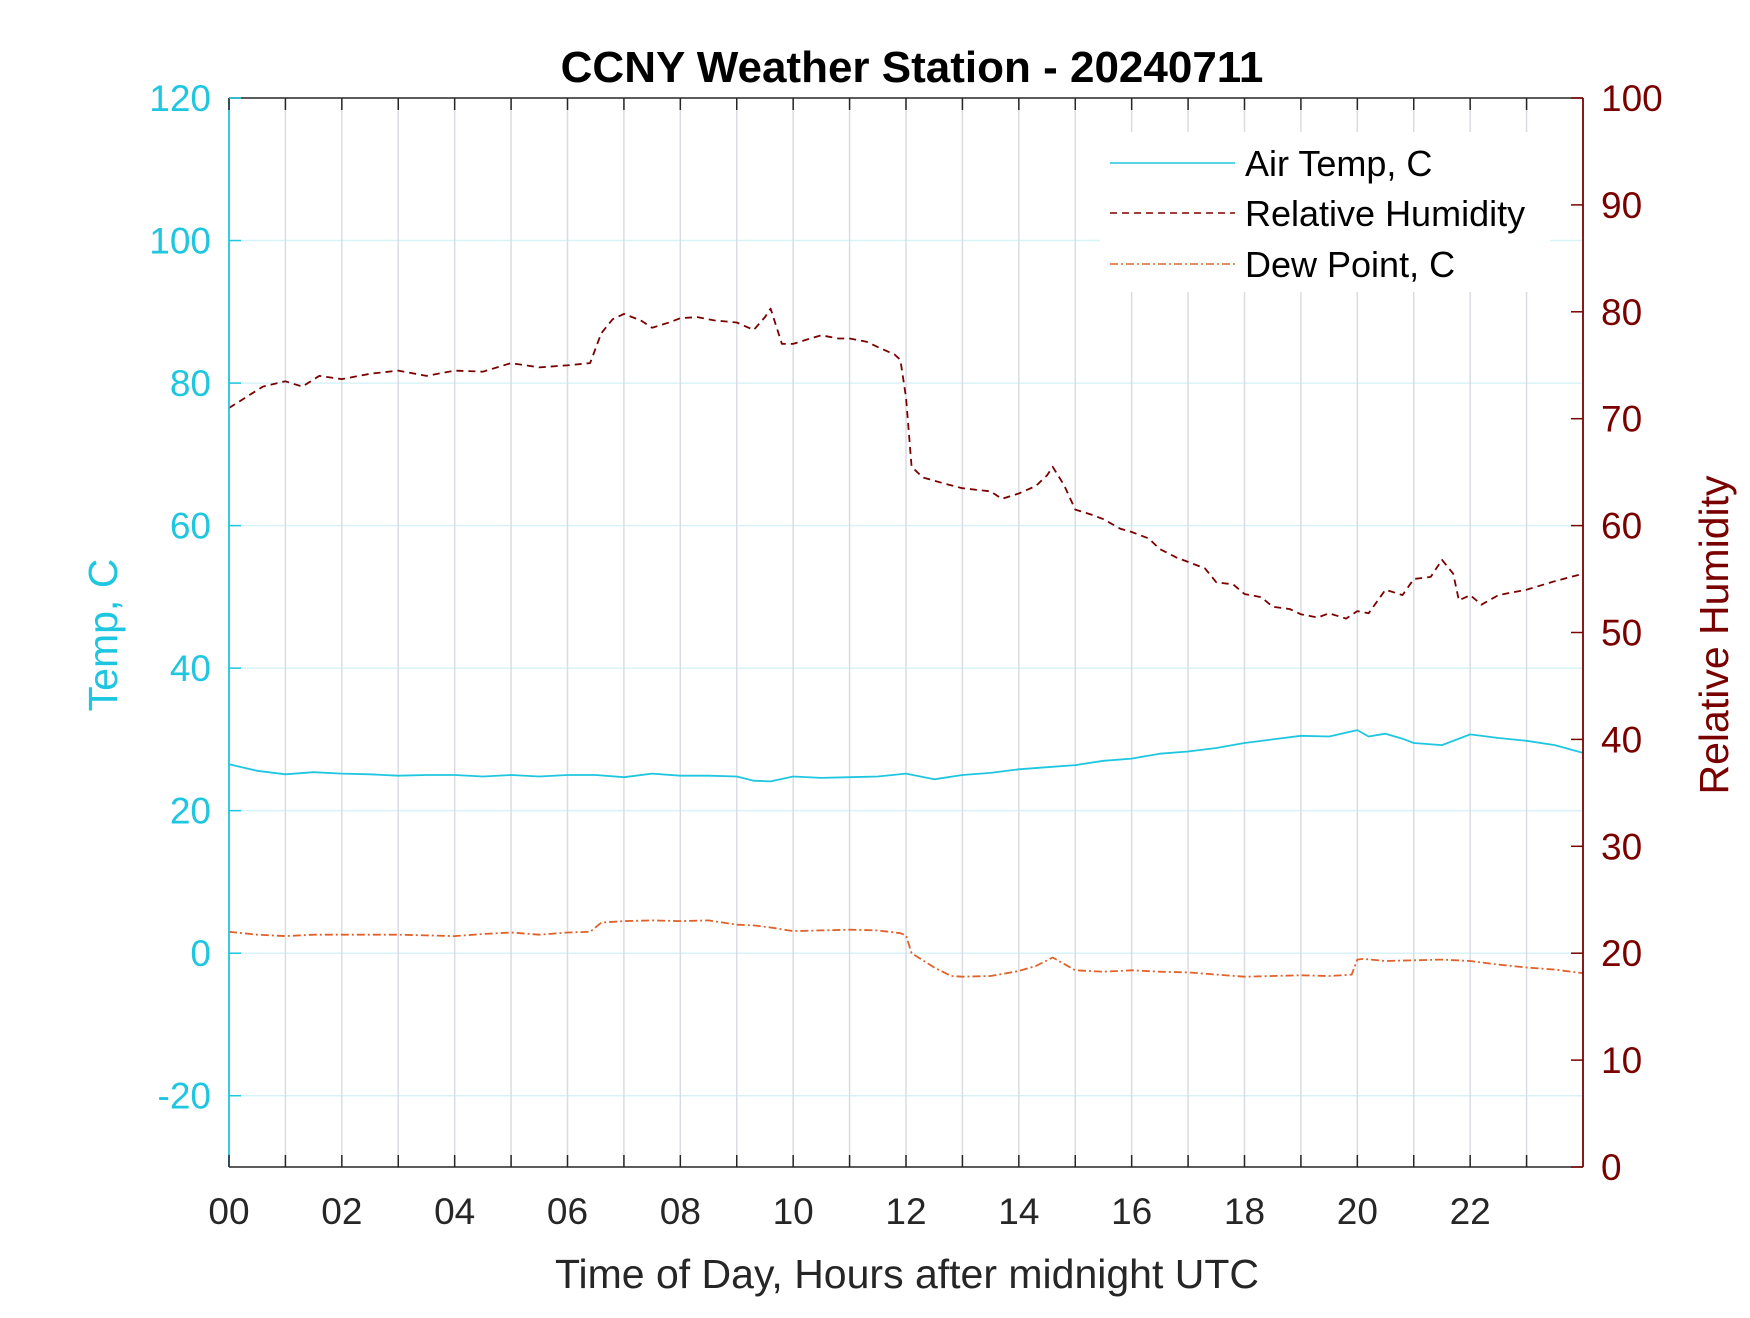 The width and height of the screenshot is (1750, 1318). What do you see at coordinates (1621, 846) in the screenshot?
I see `y-right-tick-label: 30` at bounding box center [1621, 846].